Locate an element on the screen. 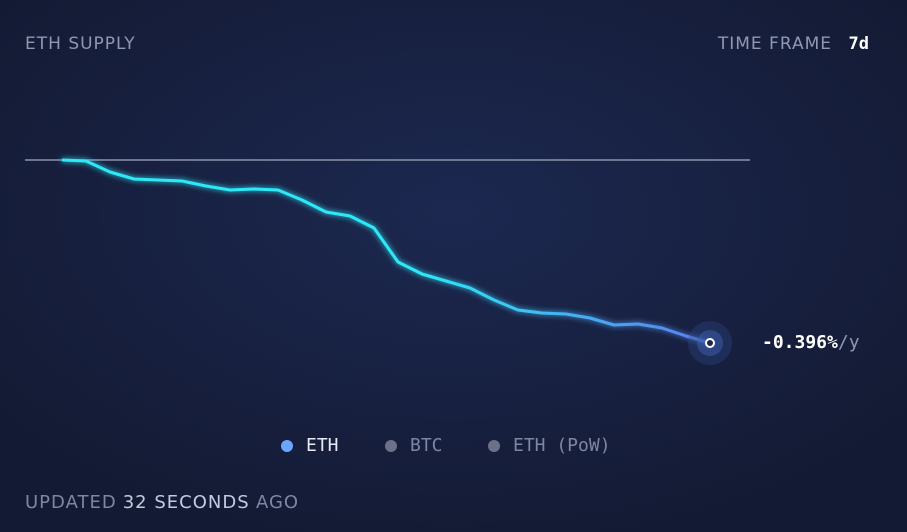 This screenshot has width=907, height=532. legend-label: BTC is located at coordinates (426, 445).